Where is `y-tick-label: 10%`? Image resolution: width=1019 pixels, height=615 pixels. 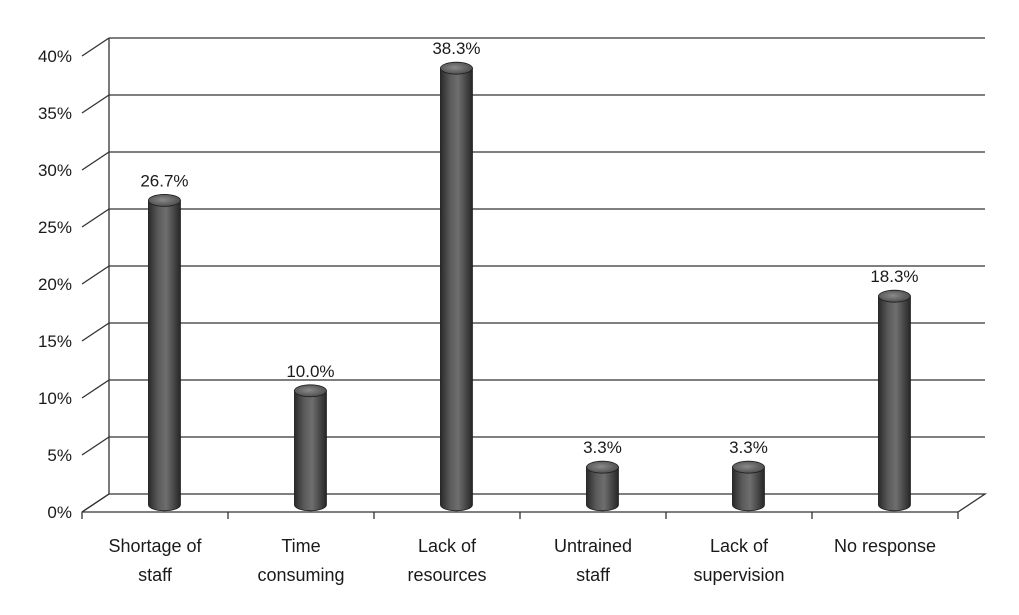
y-tick-label: 10% is located at coordinates (55, 398).